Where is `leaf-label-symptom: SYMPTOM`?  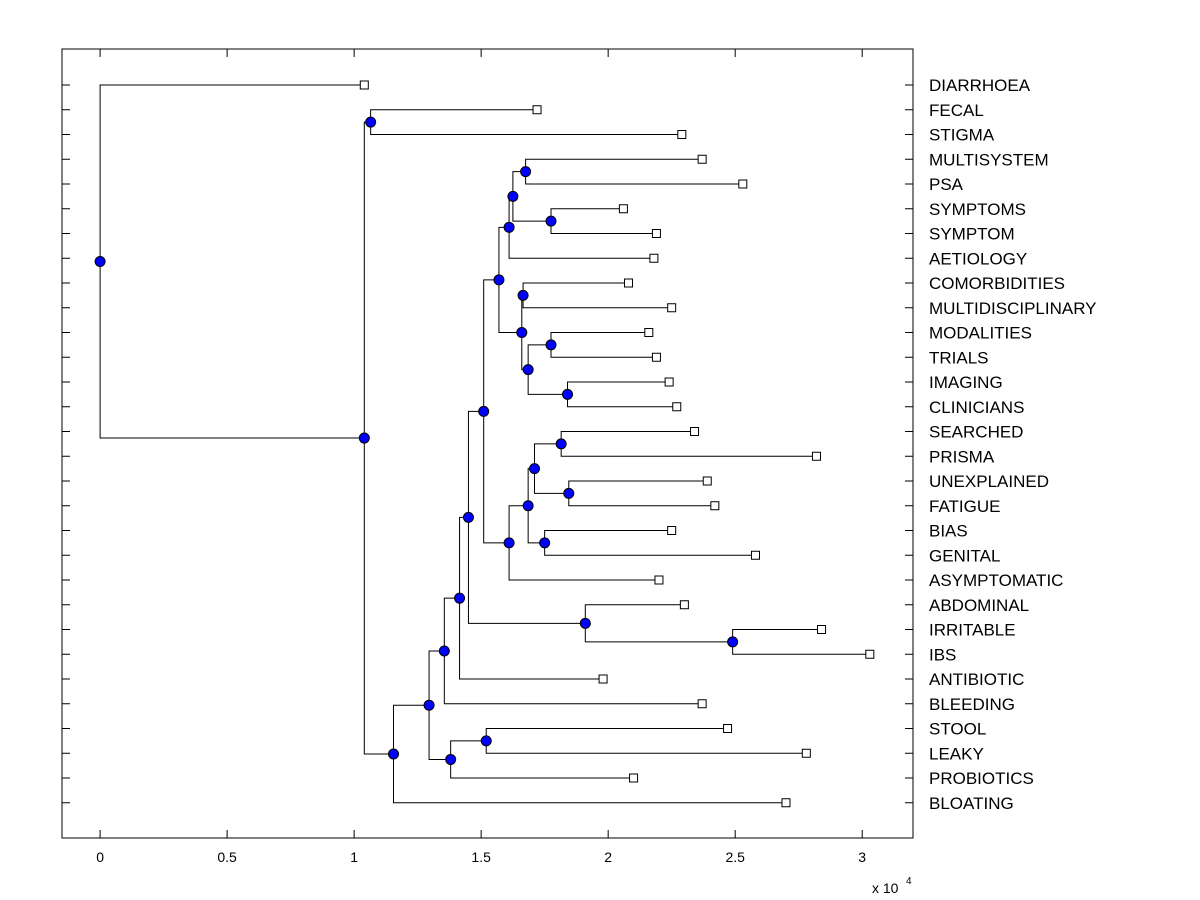 leaf-label-symptom: SYMPTOM is located at coordinates (972, 234).